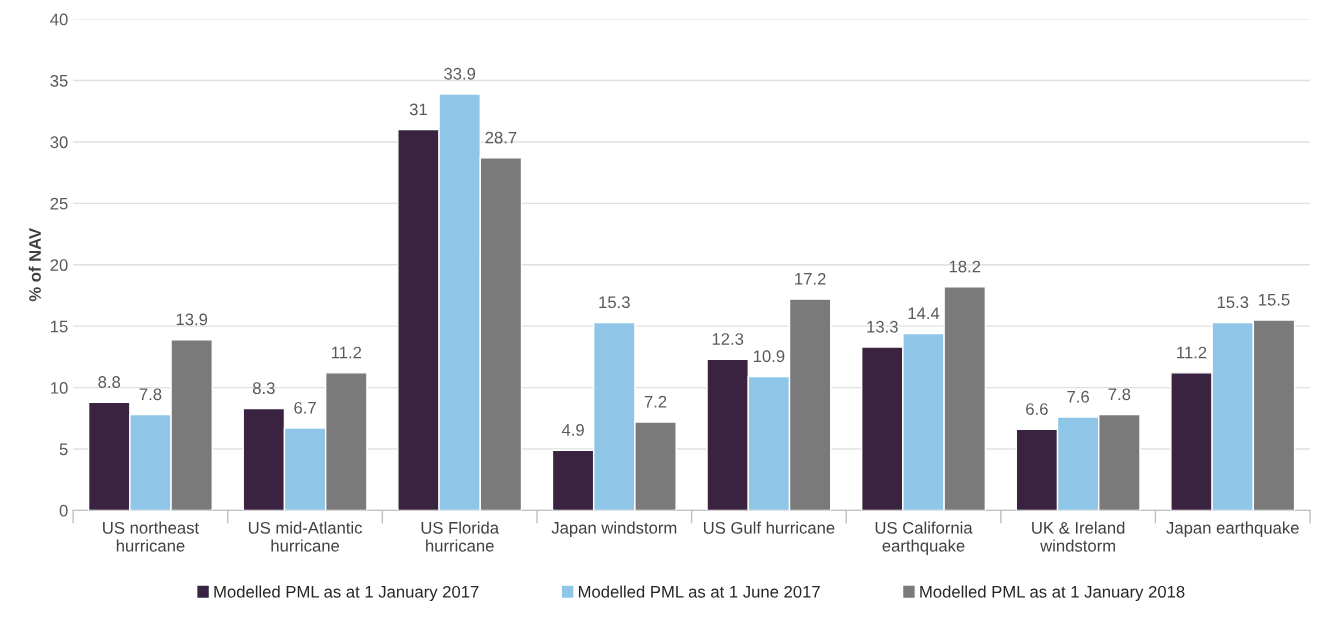 This screenshot has height=638, width=1330. I want to click on data-label: 31, so click(418, 109).